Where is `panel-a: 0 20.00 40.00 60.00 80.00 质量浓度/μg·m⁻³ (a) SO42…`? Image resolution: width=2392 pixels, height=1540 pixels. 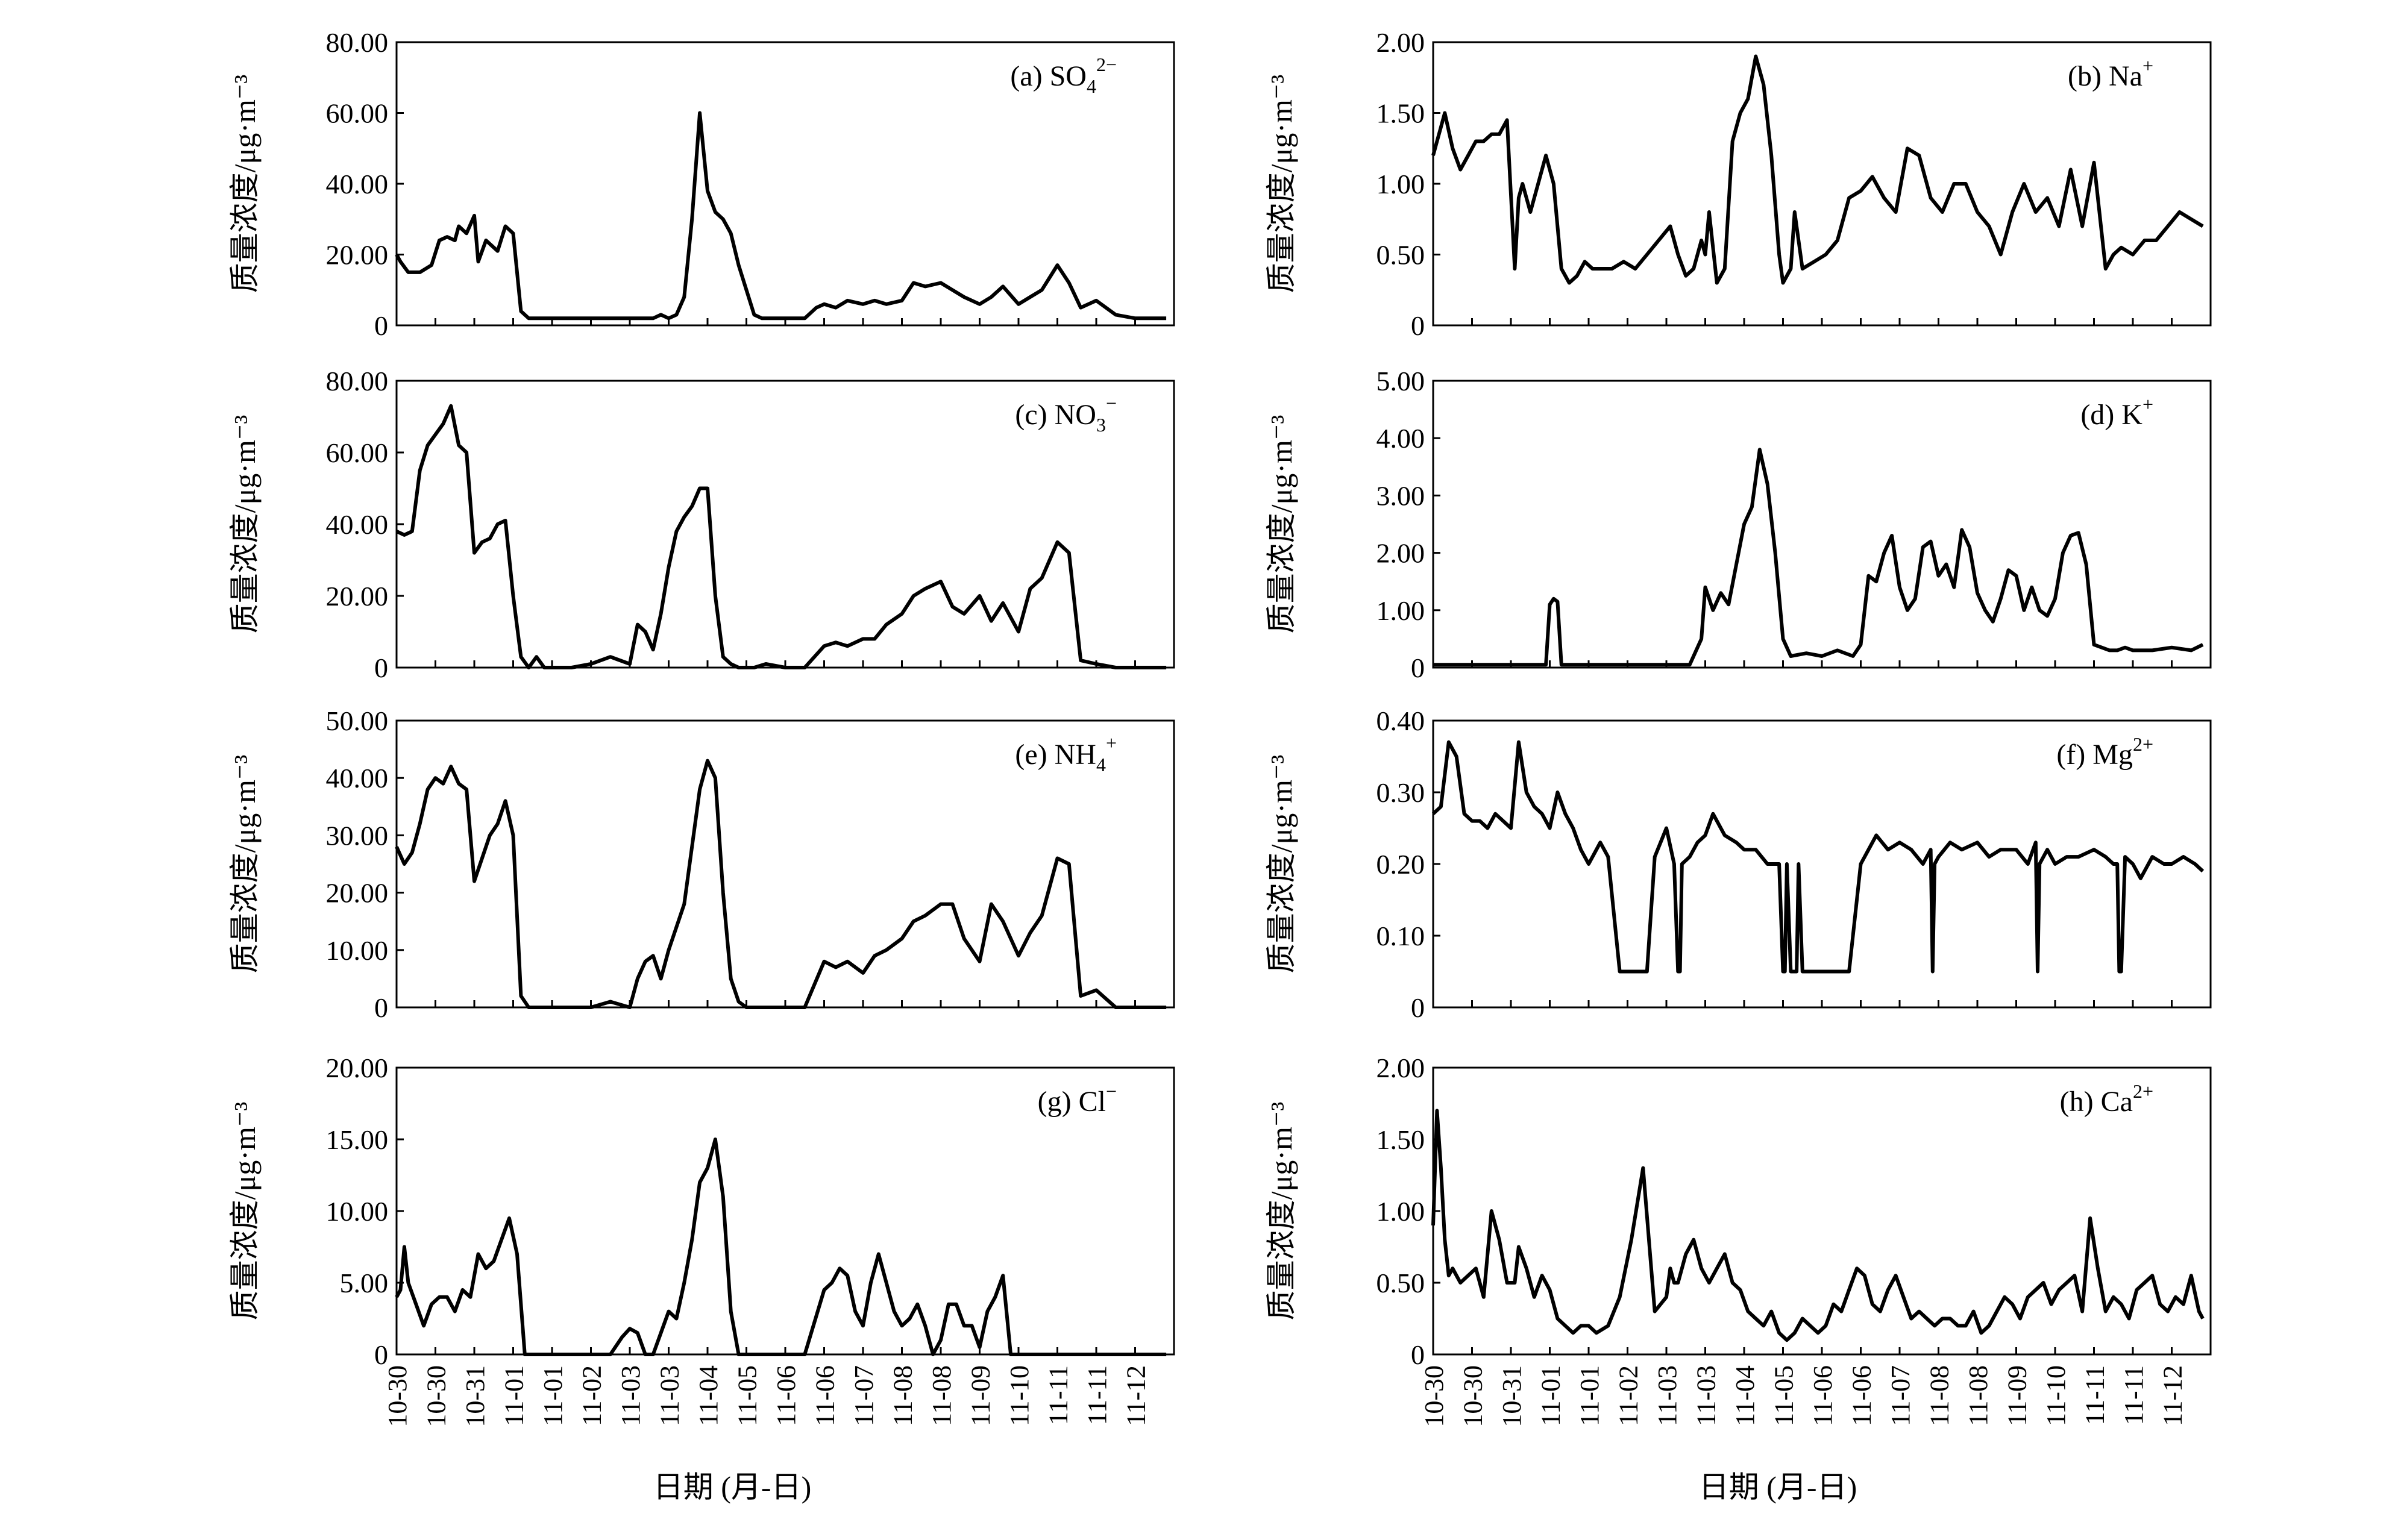 panel-a: 0 20.00 40.00 60.00 80.00 质量浓度/μg·m⁻³ (a) SO42… is located at coordinates (701, 184).